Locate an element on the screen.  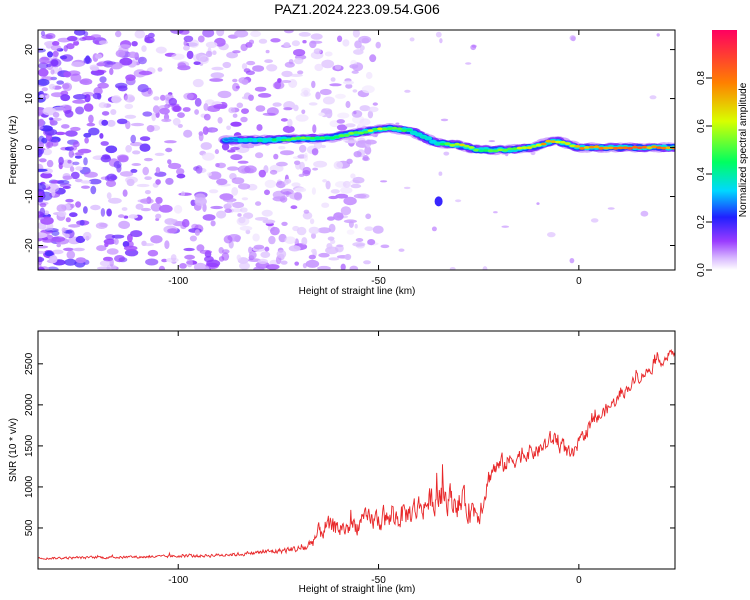
snr-y-tick-label: 2000 is located at coordinates (29, 404).